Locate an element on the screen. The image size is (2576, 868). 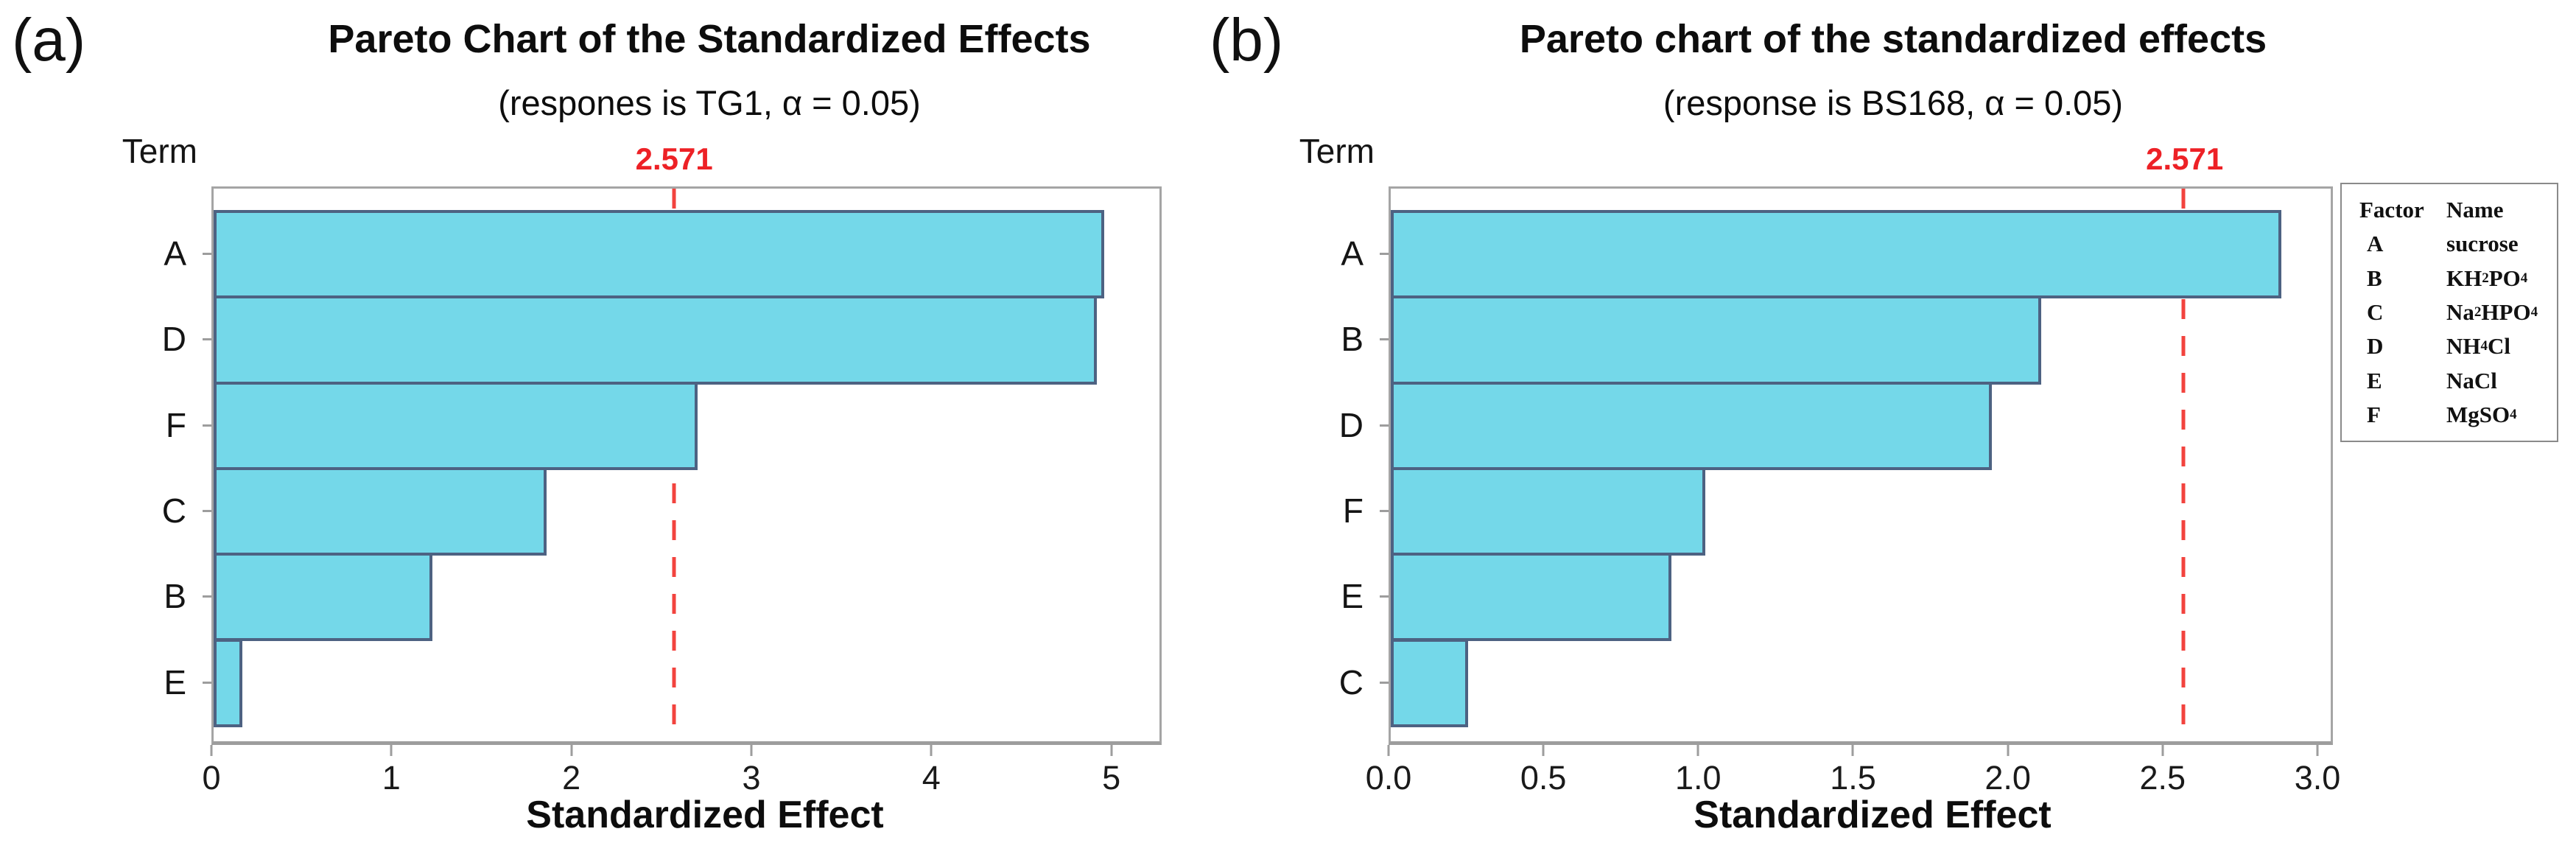
legend-header-name: Name is located at coordinates (2475, 210).